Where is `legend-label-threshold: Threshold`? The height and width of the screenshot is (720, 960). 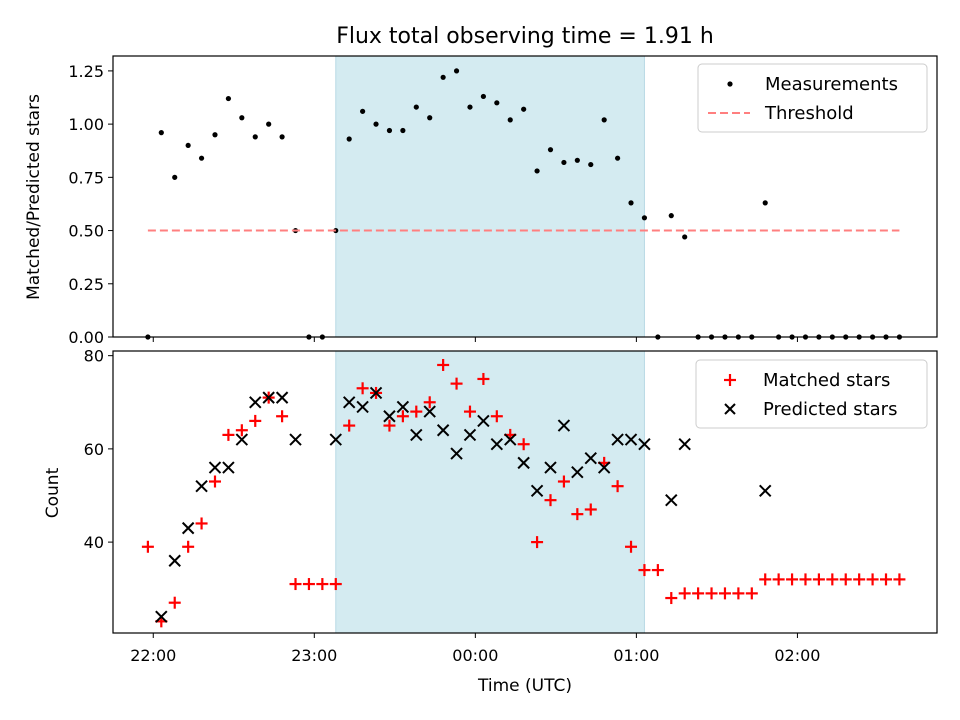
legend-label-threshold: Threshold is located at coordinates (809, 113).